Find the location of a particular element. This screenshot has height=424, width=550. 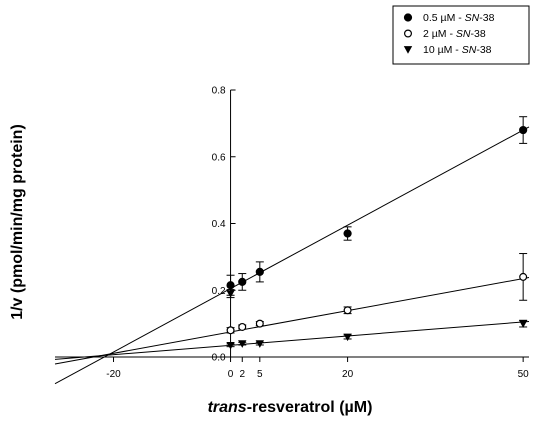

legend-entry-2: 2 µM - SN-38 is located at coordinates (454, 34).